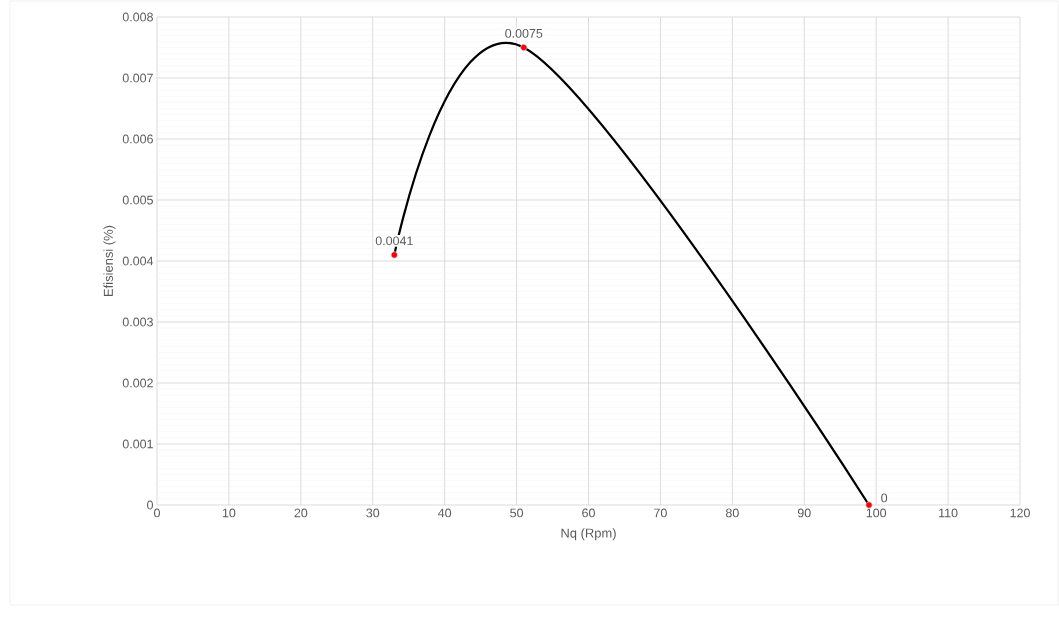 This screenshot has width=1059, height=618. Describe the element at coordinates (137, 444) in the screenshot. I see `y-tick-label: 0.001` at that location.